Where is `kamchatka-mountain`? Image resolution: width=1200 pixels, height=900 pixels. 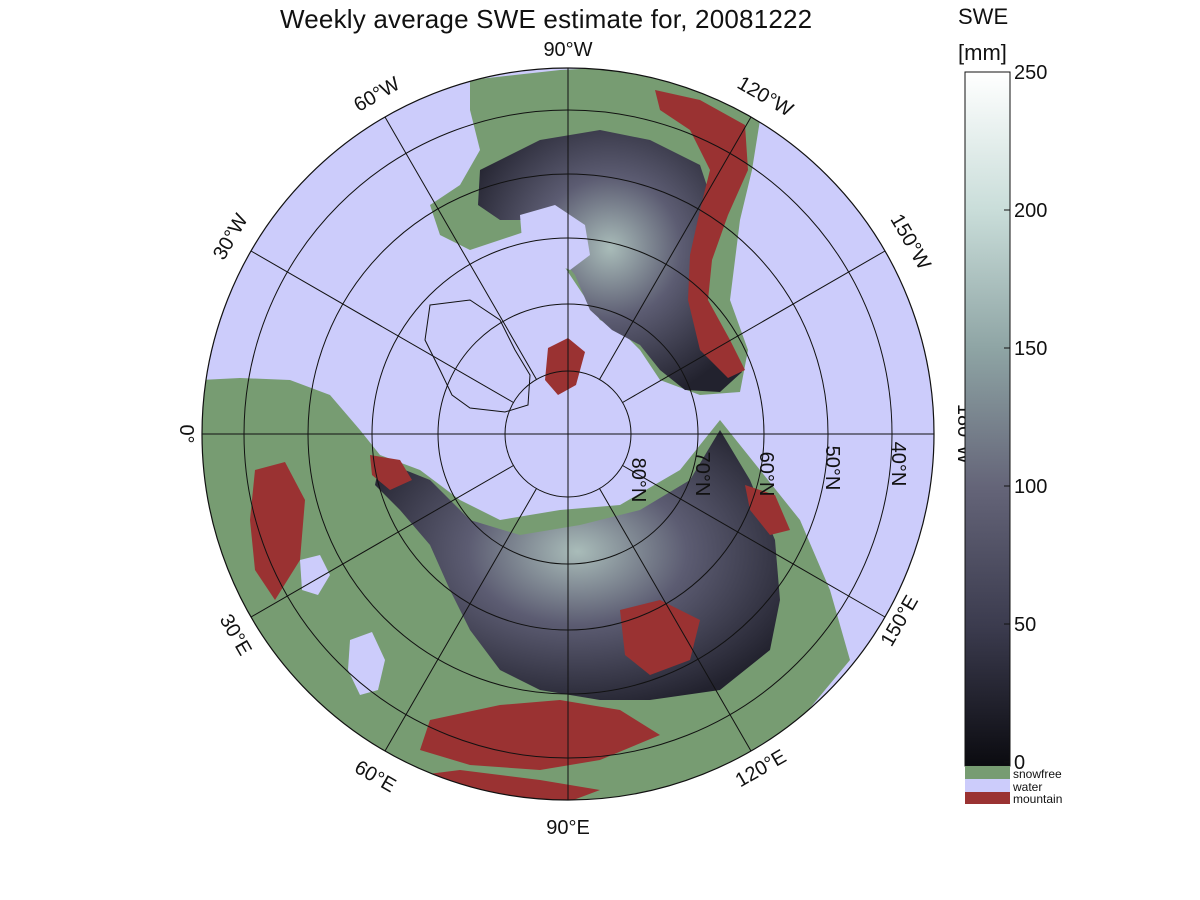 kamchatka-mountain is located at coordinates (767, 510).